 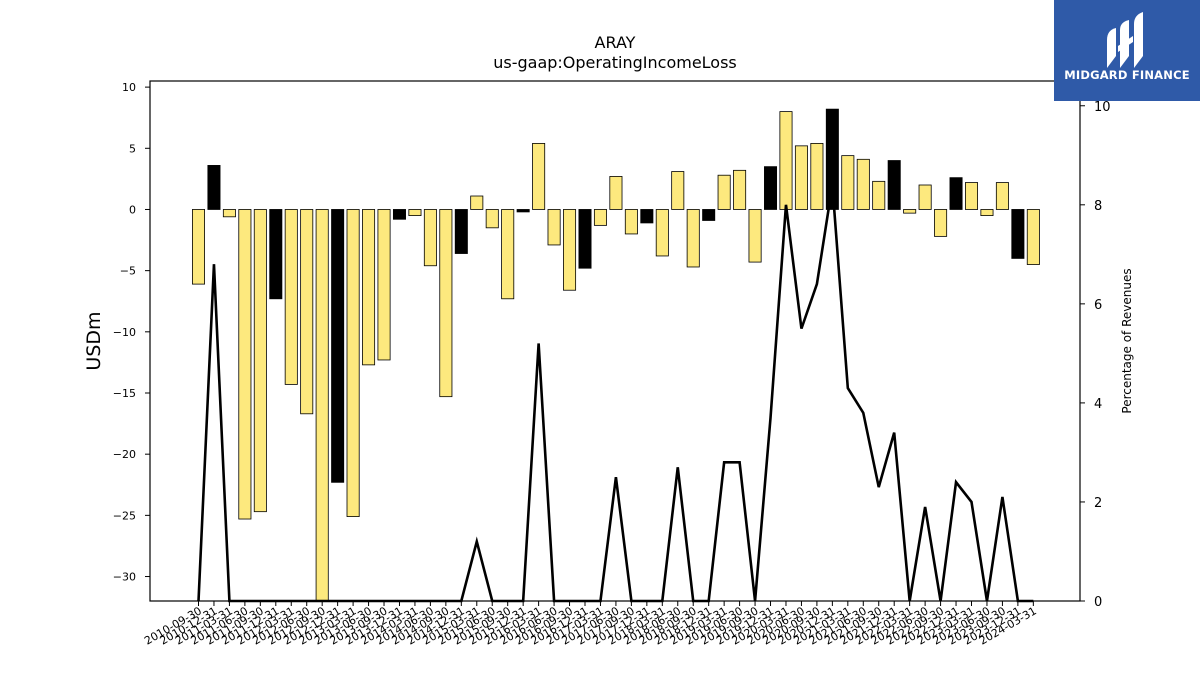 What do you see at coordinates (1098, 602) in the screenshot?
I see `y2-tick-label: 0` at bounding box center [1098, 602].